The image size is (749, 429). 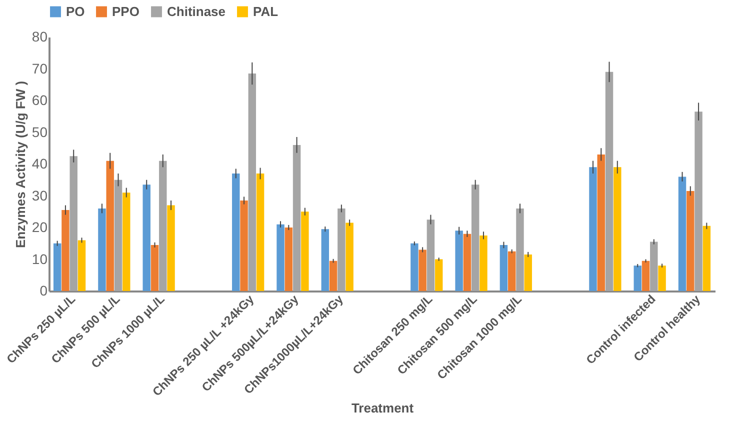 What do you see at coordinates (40, 132) in the screenshot?
I see `y-tick-label: 50` at bounding box center [40, 132].